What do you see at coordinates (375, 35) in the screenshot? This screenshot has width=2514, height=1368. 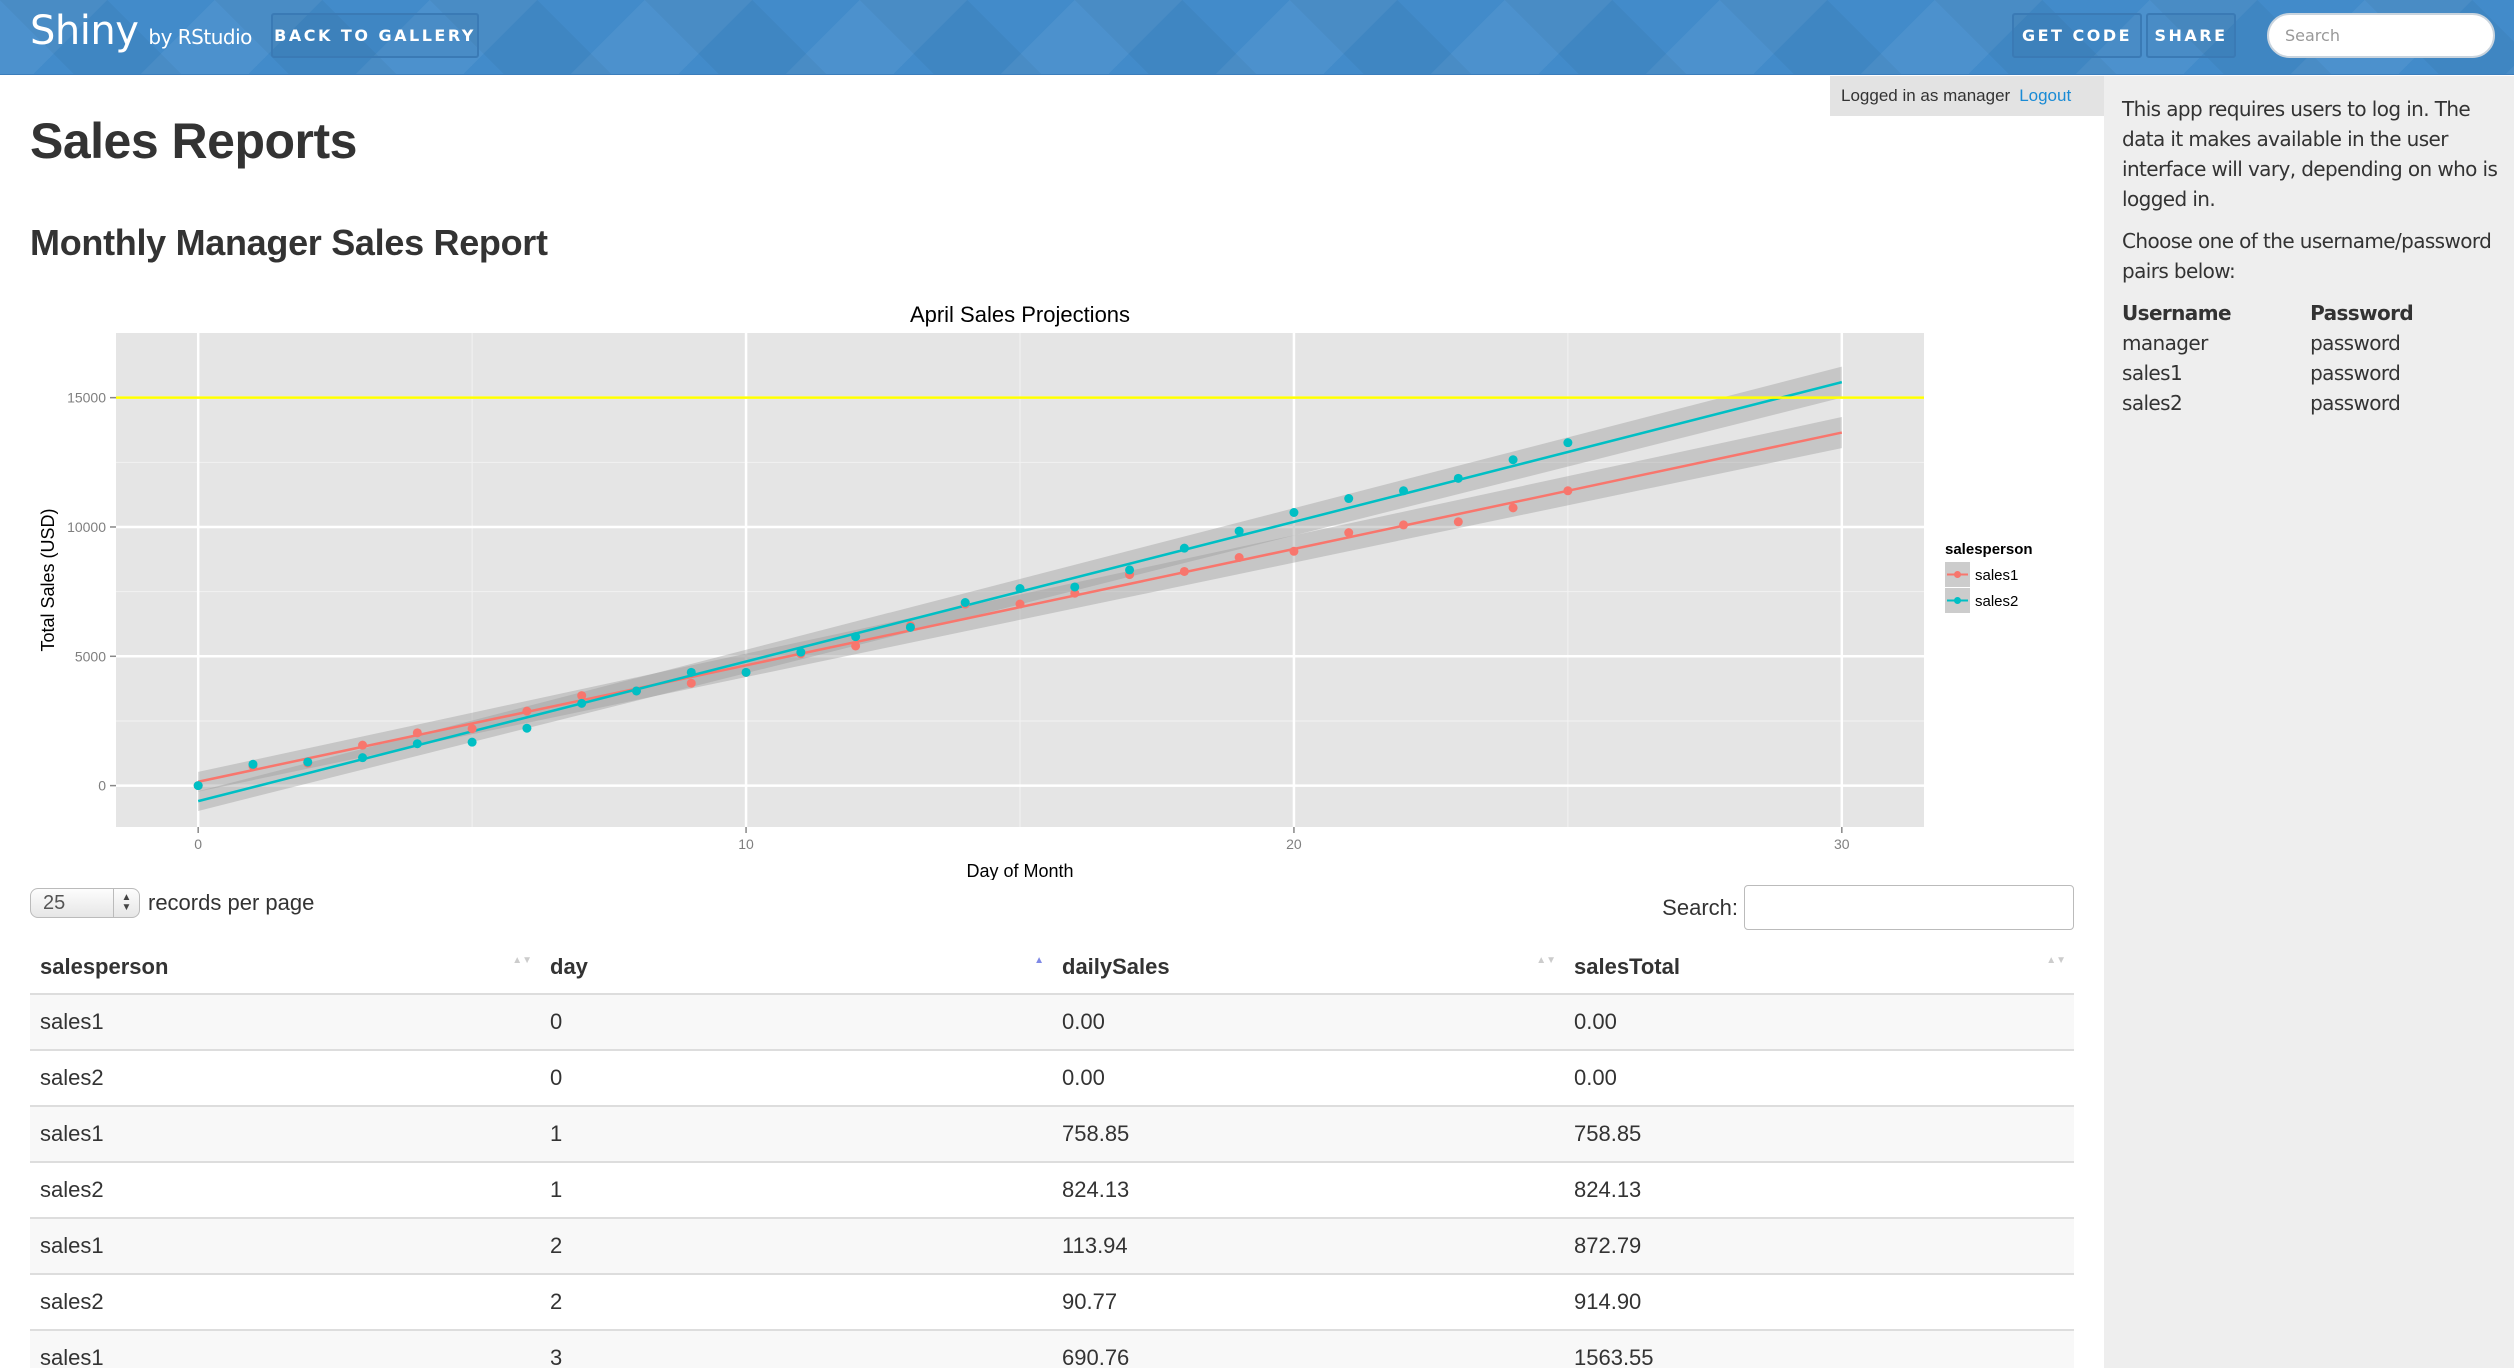 I see `back-to-gallery-button: BACK TO GALLERY` at bounding box center [375, 35].